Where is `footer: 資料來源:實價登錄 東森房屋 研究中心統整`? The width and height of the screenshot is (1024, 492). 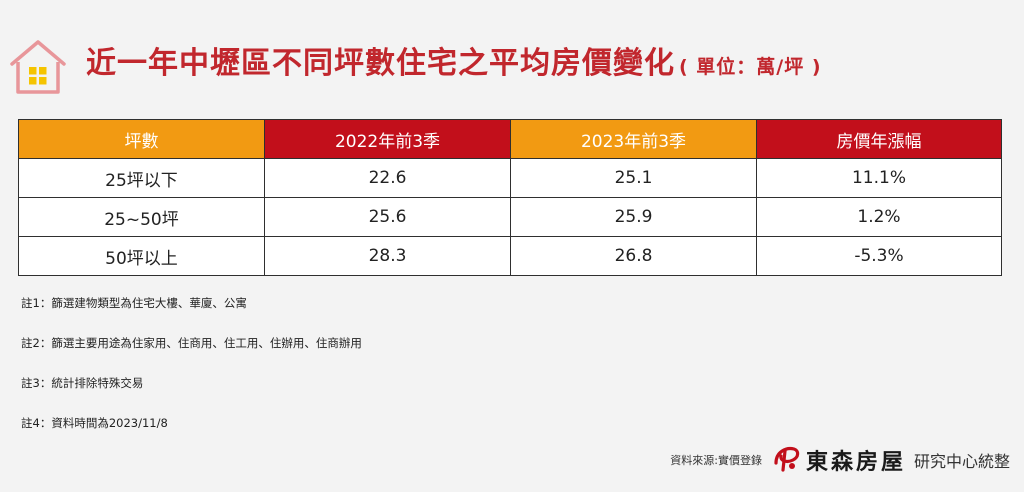 footer: 資料來源:實價登錄 東森房屋 研究中心統整 is located at coordinates (840, 460).